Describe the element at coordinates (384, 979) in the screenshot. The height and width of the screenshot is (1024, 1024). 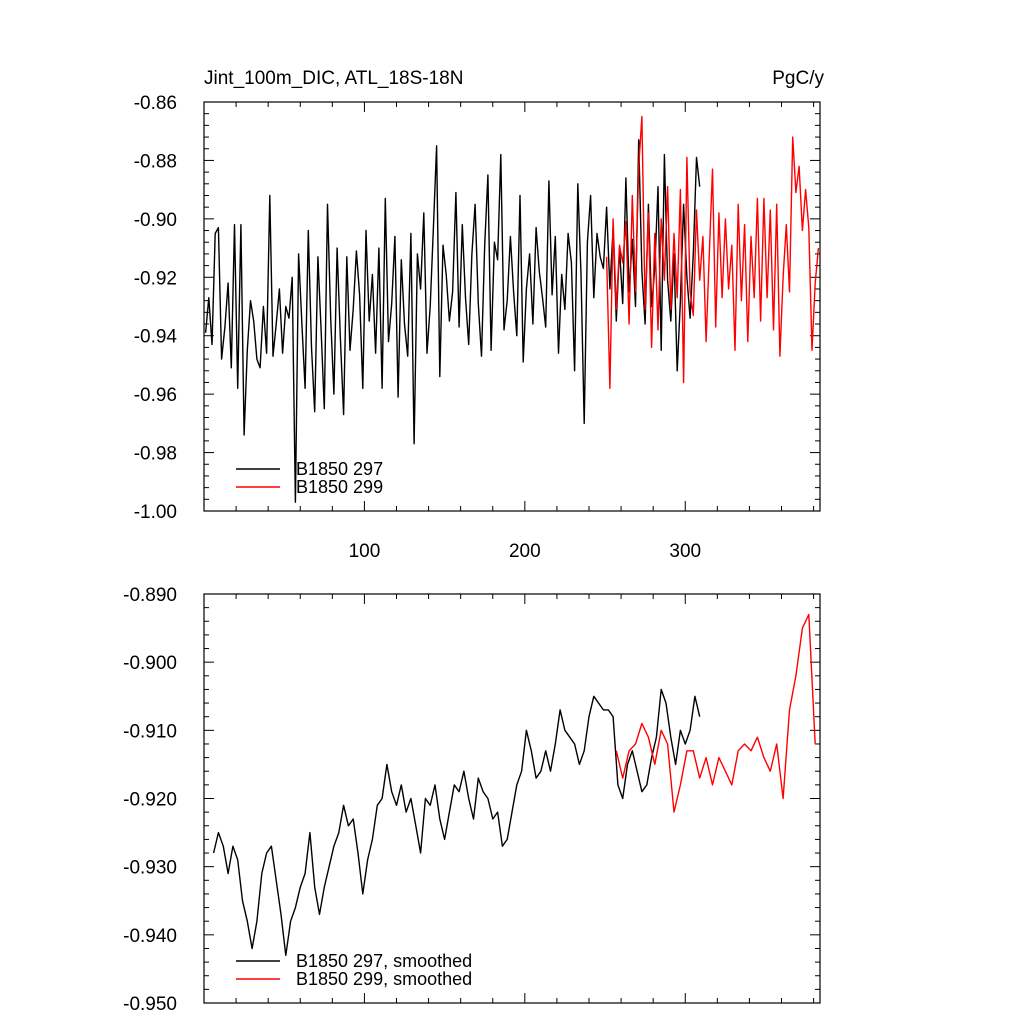
I see `legend-label: B1850 299, smoothed` at that location.